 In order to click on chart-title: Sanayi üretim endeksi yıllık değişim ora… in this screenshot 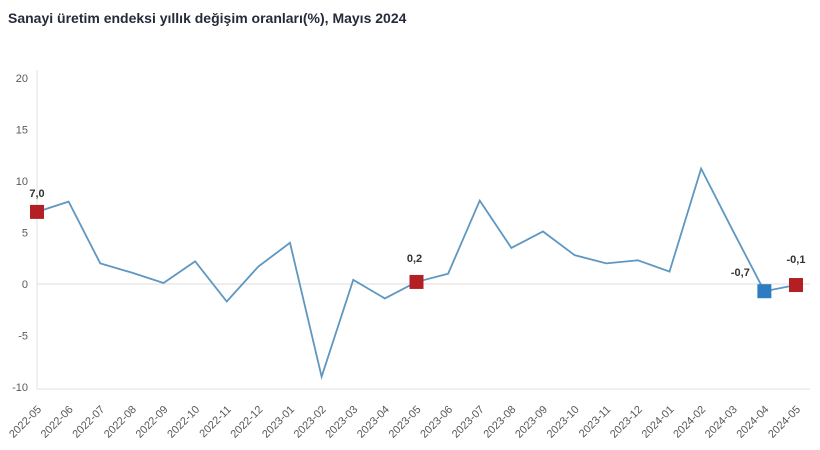, I will do `click(207, 18)`.